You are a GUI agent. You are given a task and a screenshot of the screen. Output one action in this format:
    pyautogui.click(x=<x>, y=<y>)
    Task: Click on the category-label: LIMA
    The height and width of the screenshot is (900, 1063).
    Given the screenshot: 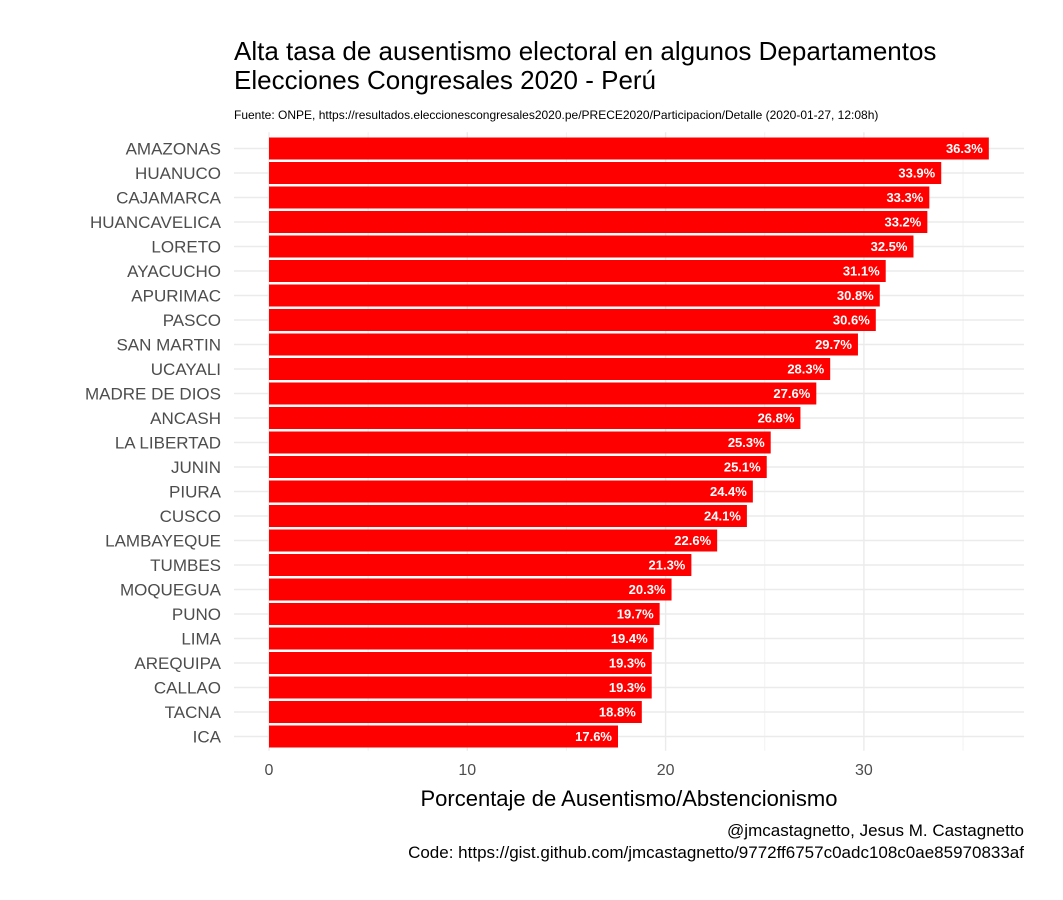 What is the action you would take?
    pyautogui.click(x=201, y=639)
    